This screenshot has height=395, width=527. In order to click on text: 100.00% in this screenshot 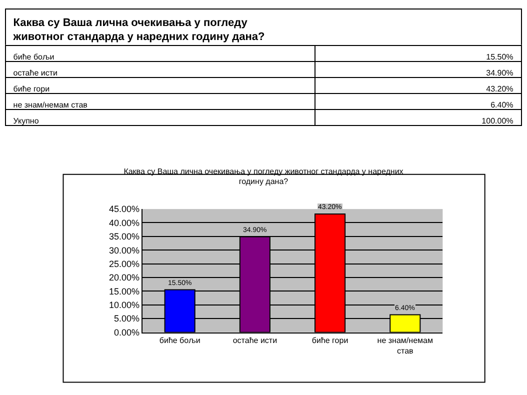, I will do `click(498, 121)`.